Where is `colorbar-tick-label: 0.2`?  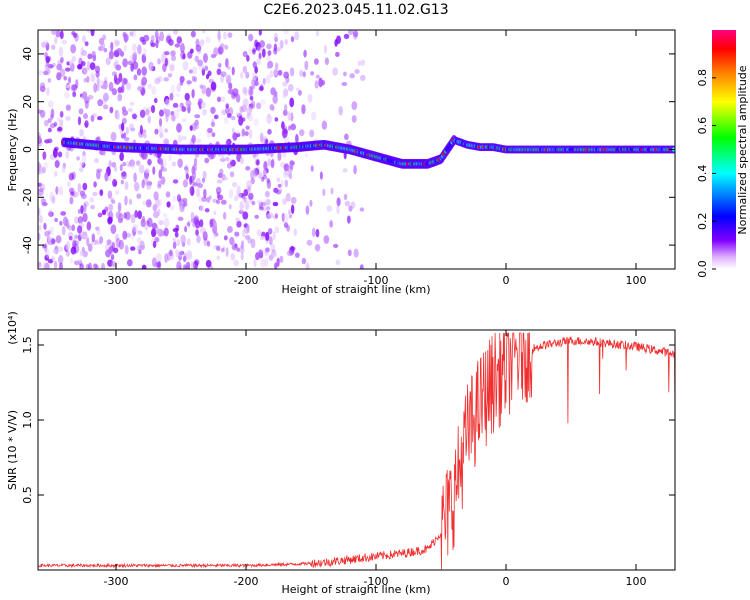
colorbar-tick-label: 0.2 is located at coordinates (702, 221).